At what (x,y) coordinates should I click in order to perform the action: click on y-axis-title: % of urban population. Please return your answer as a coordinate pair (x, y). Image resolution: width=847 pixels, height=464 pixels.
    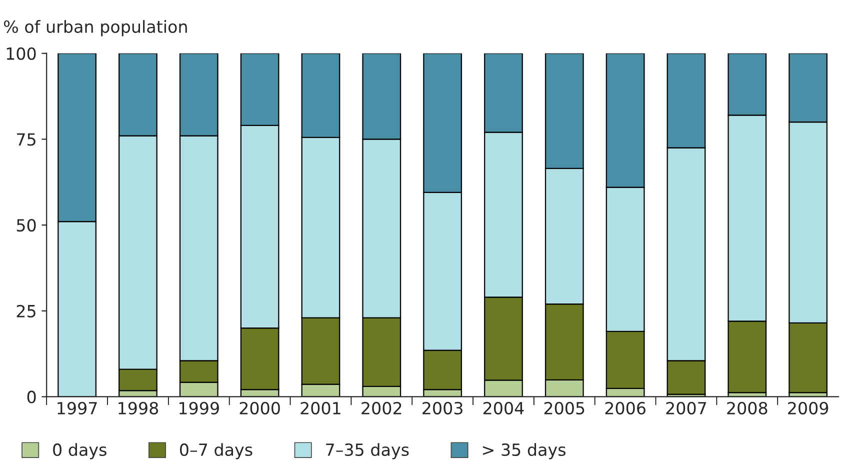
    Looking at the image, I should click on (95, 28).